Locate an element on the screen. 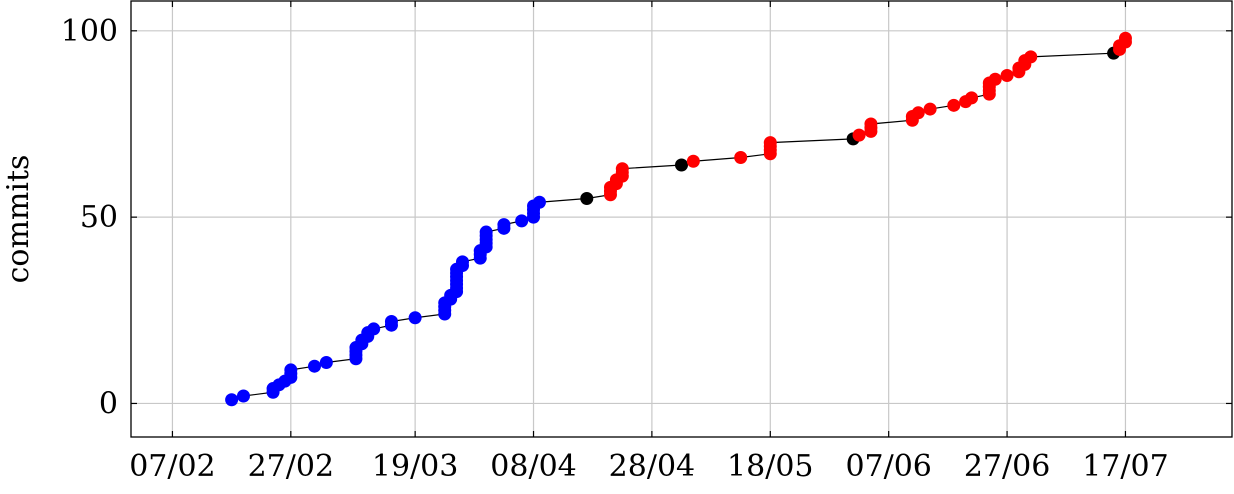 The height and width of the screenshot is (494, 1234). x-tick-label: 08/04 is located at coordinates (533, 466).